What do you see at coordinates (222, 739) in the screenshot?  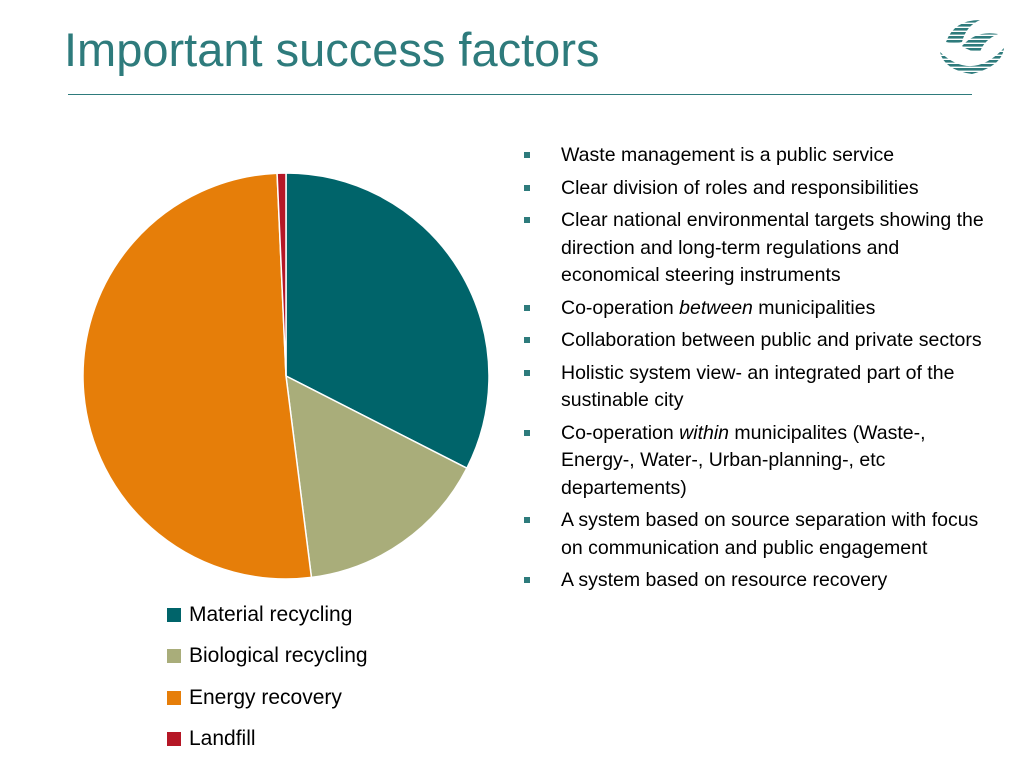 I see `legend-label: Landfill` at bounding box center [222, 739].